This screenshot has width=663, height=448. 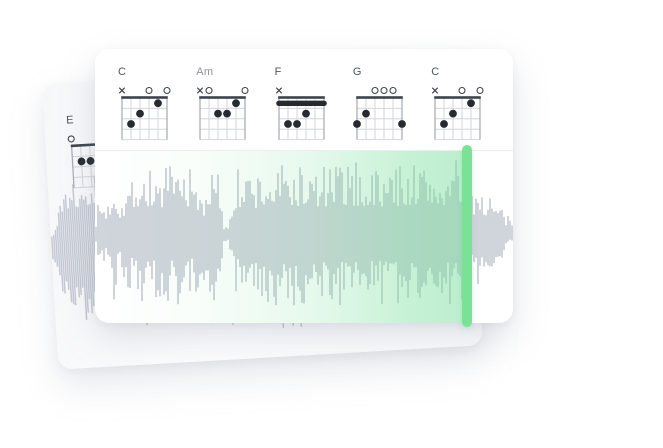 I want to click on chord-block-g: G, so click(x=384, y=106).